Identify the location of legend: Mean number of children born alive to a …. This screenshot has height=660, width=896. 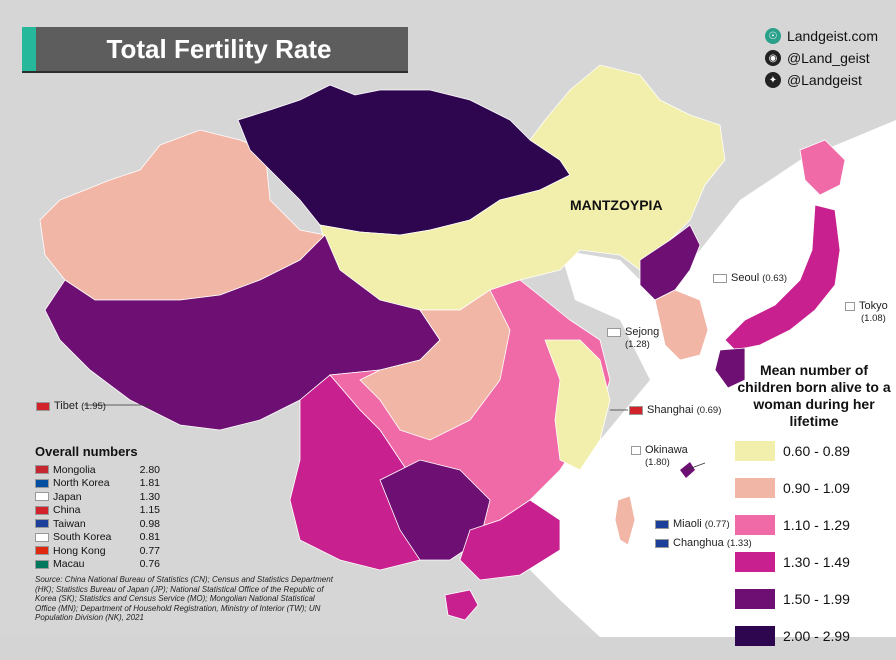
(814, 511).